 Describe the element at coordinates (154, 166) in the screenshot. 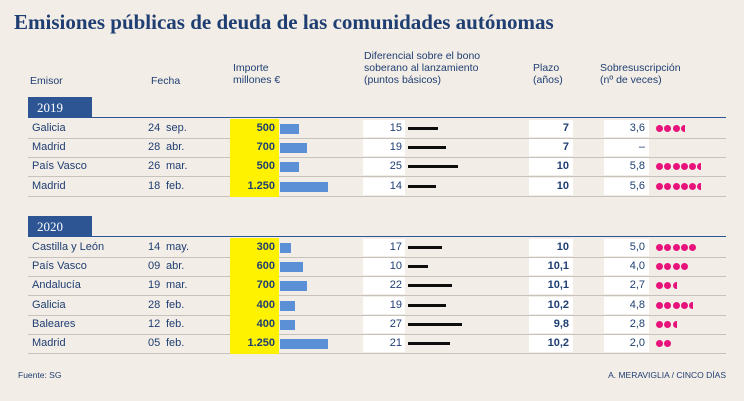

I see `fecha-day: 26` at that location.